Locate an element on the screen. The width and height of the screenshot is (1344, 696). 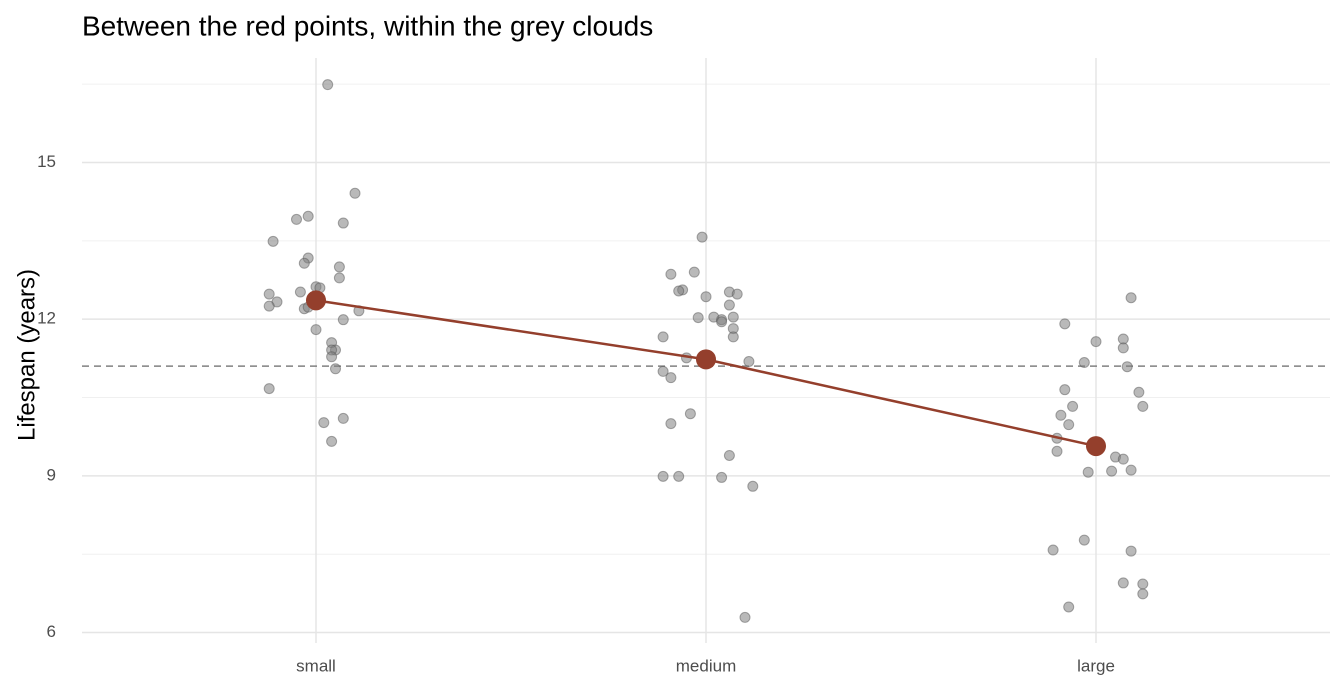
x-tick-label: medium is located at coordinates (706, 665).